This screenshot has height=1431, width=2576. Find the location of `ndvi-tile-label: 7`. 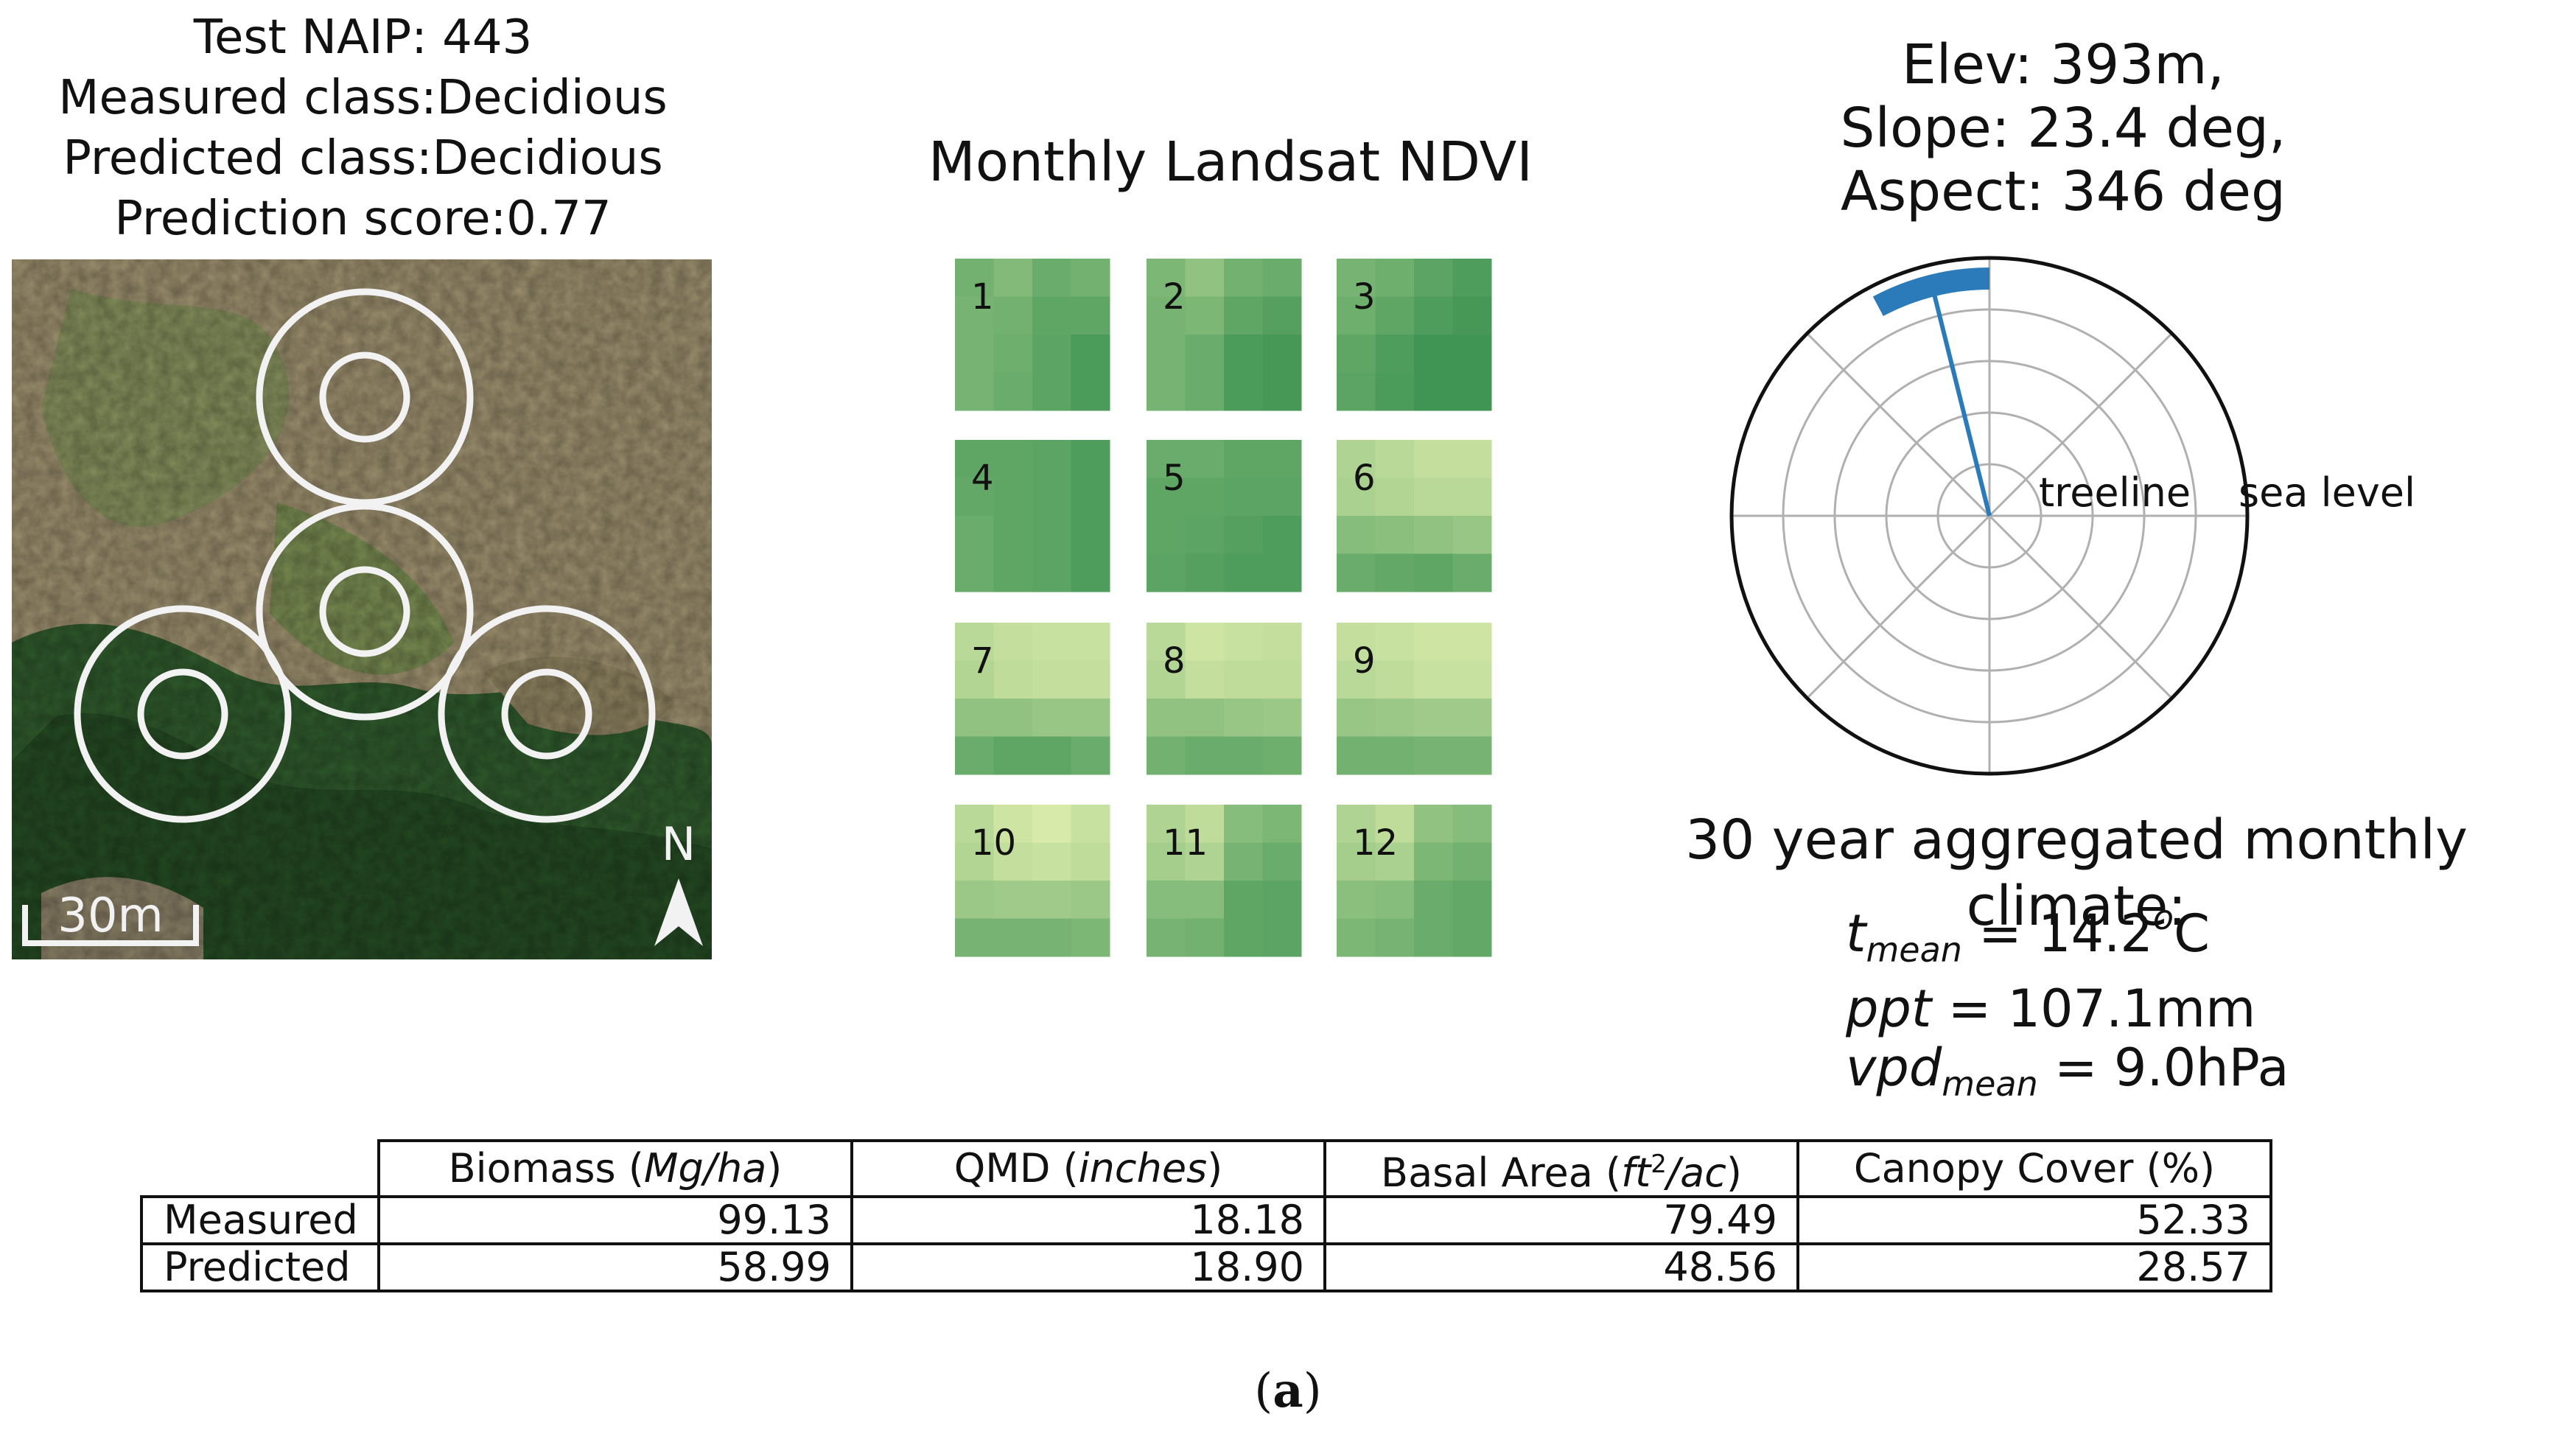

ndvi-tile-label: 7 is located at coordinates (982, 661).